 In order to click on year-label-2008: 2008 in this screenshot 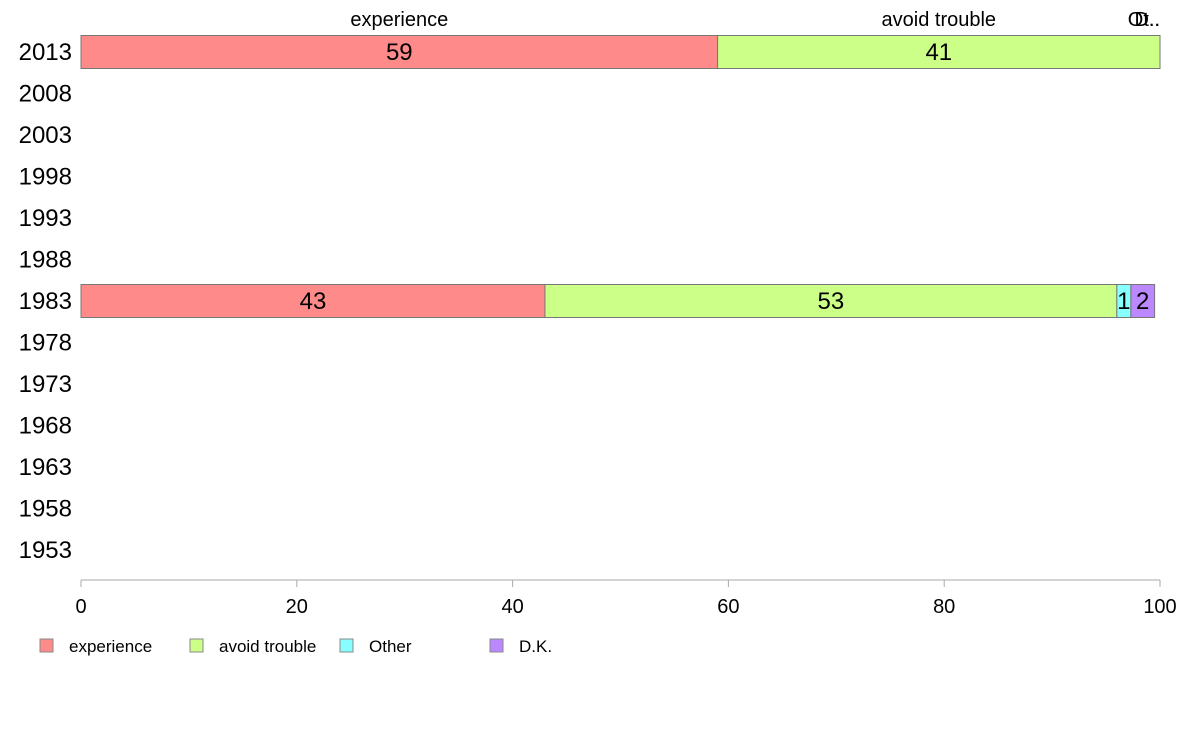, I will do `click(45, 94)`.